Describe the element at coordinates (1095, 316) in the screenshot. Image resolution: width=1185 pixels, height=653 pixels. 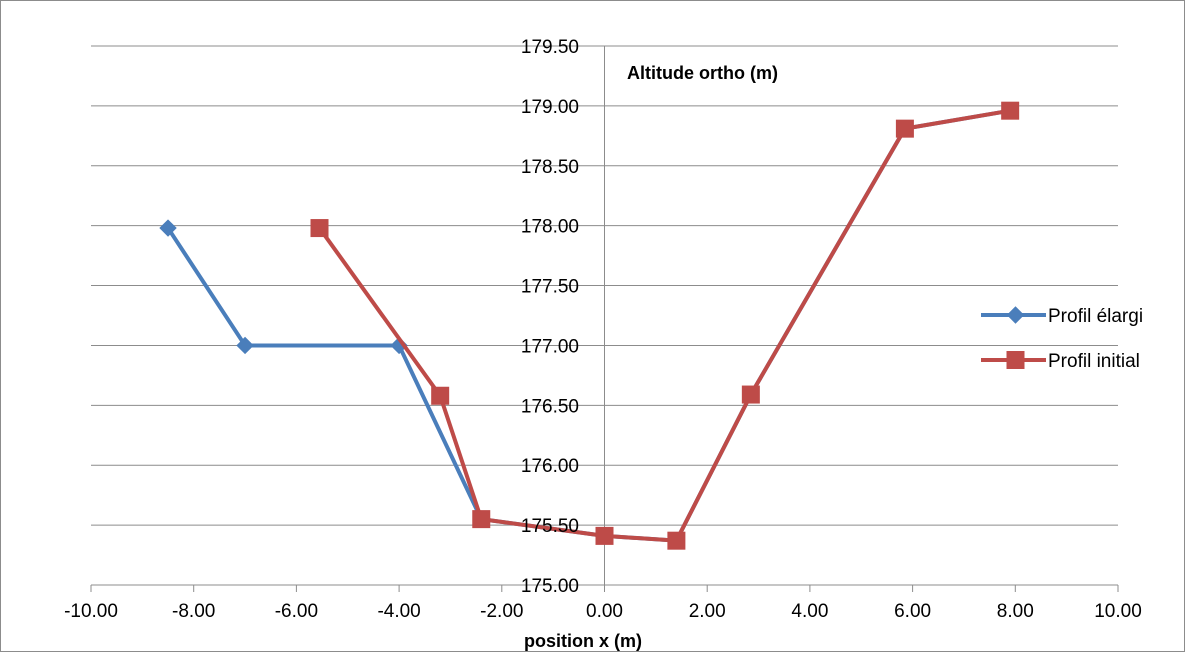
I see `legend-label: Profil élargi` at that location.